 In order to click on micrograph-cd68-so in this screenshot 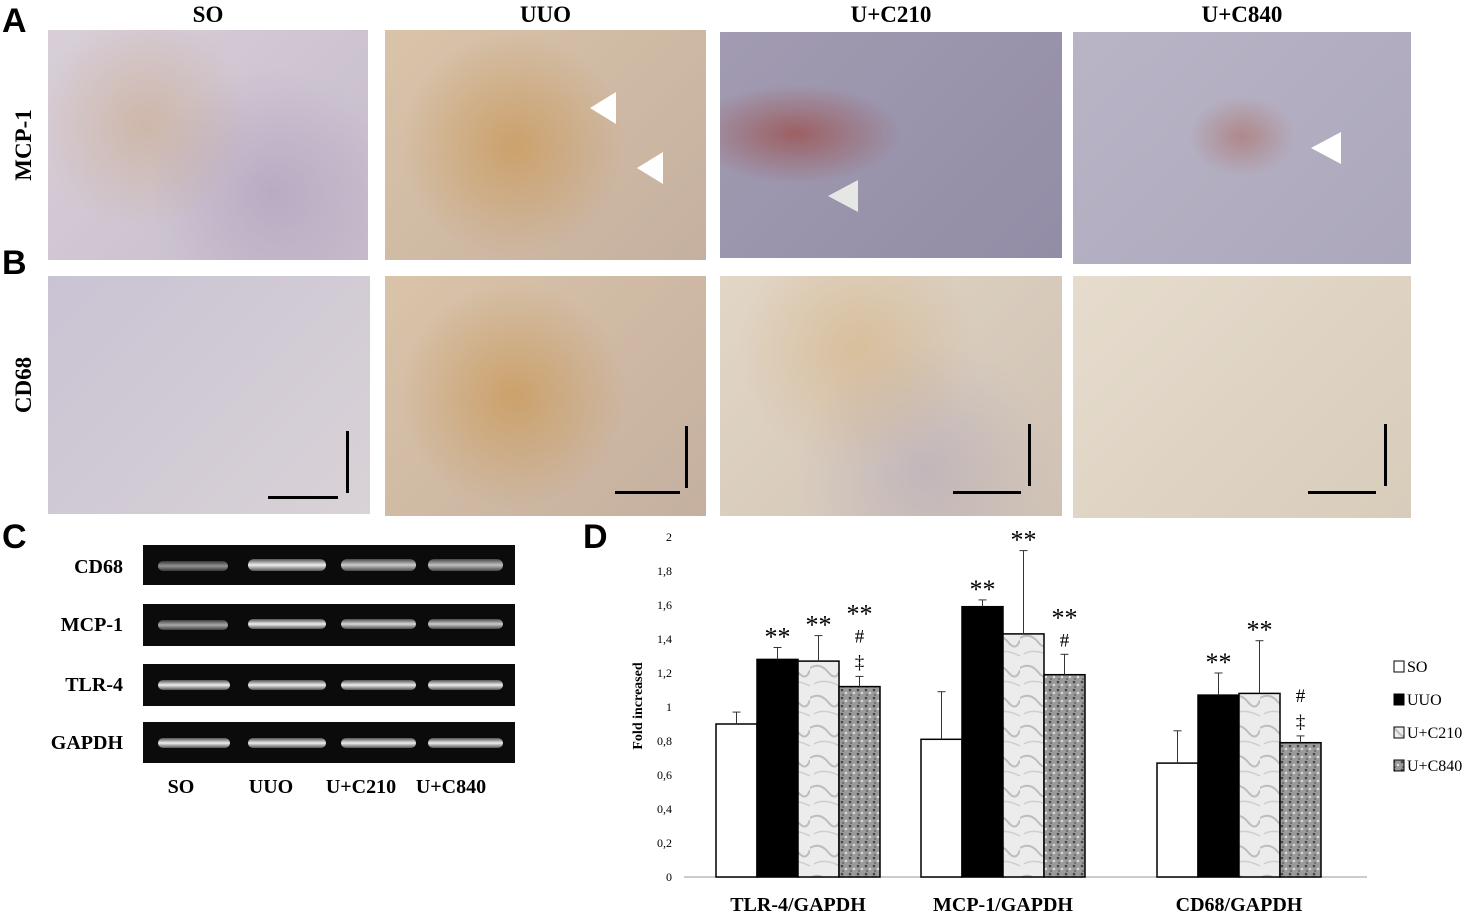, I will do `click(209, 395)`.